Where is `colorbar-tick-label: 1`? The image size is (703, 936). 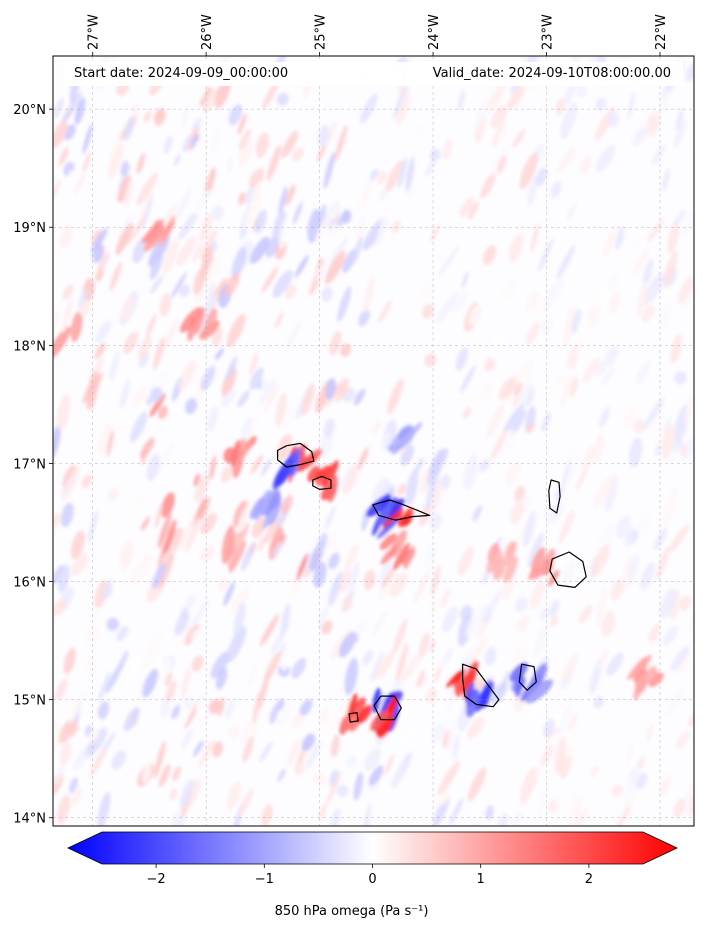 colorbar-tick-label: 1 is located at coordinates (481, 879).